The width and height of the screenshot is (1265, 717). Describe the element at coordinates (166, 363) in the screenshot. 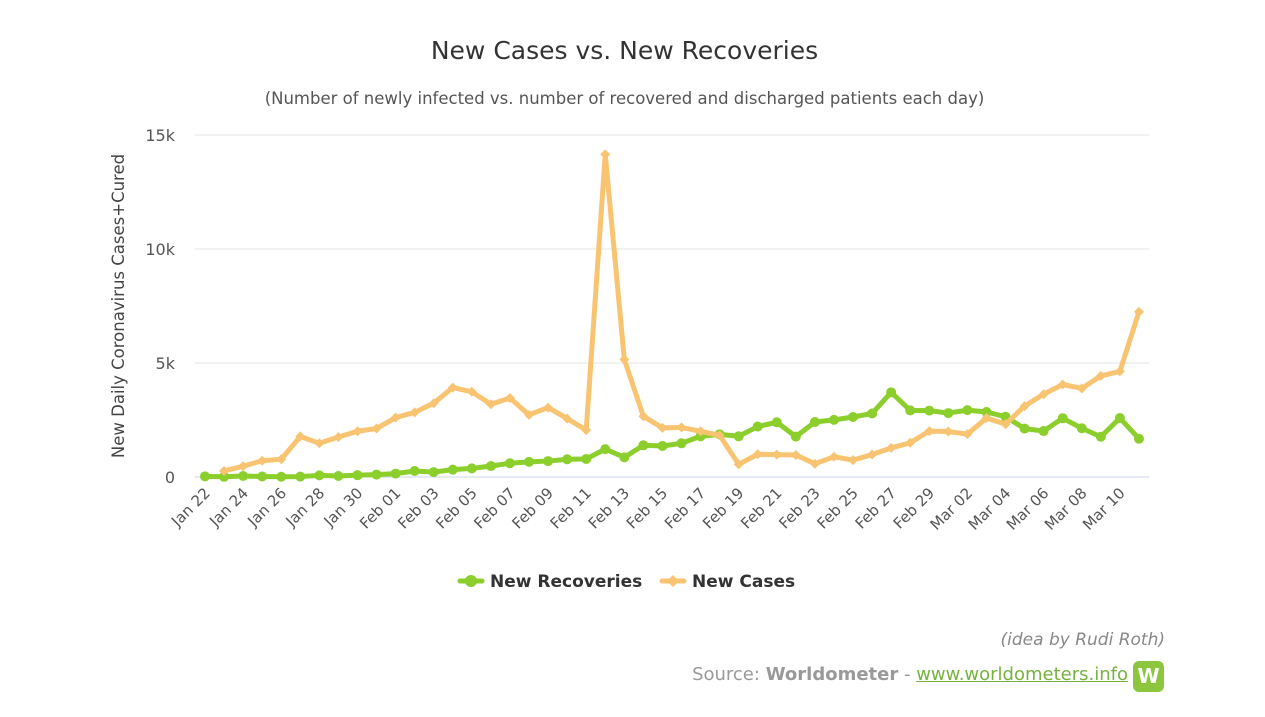

I see `y-tick-label: 5k` at that location.